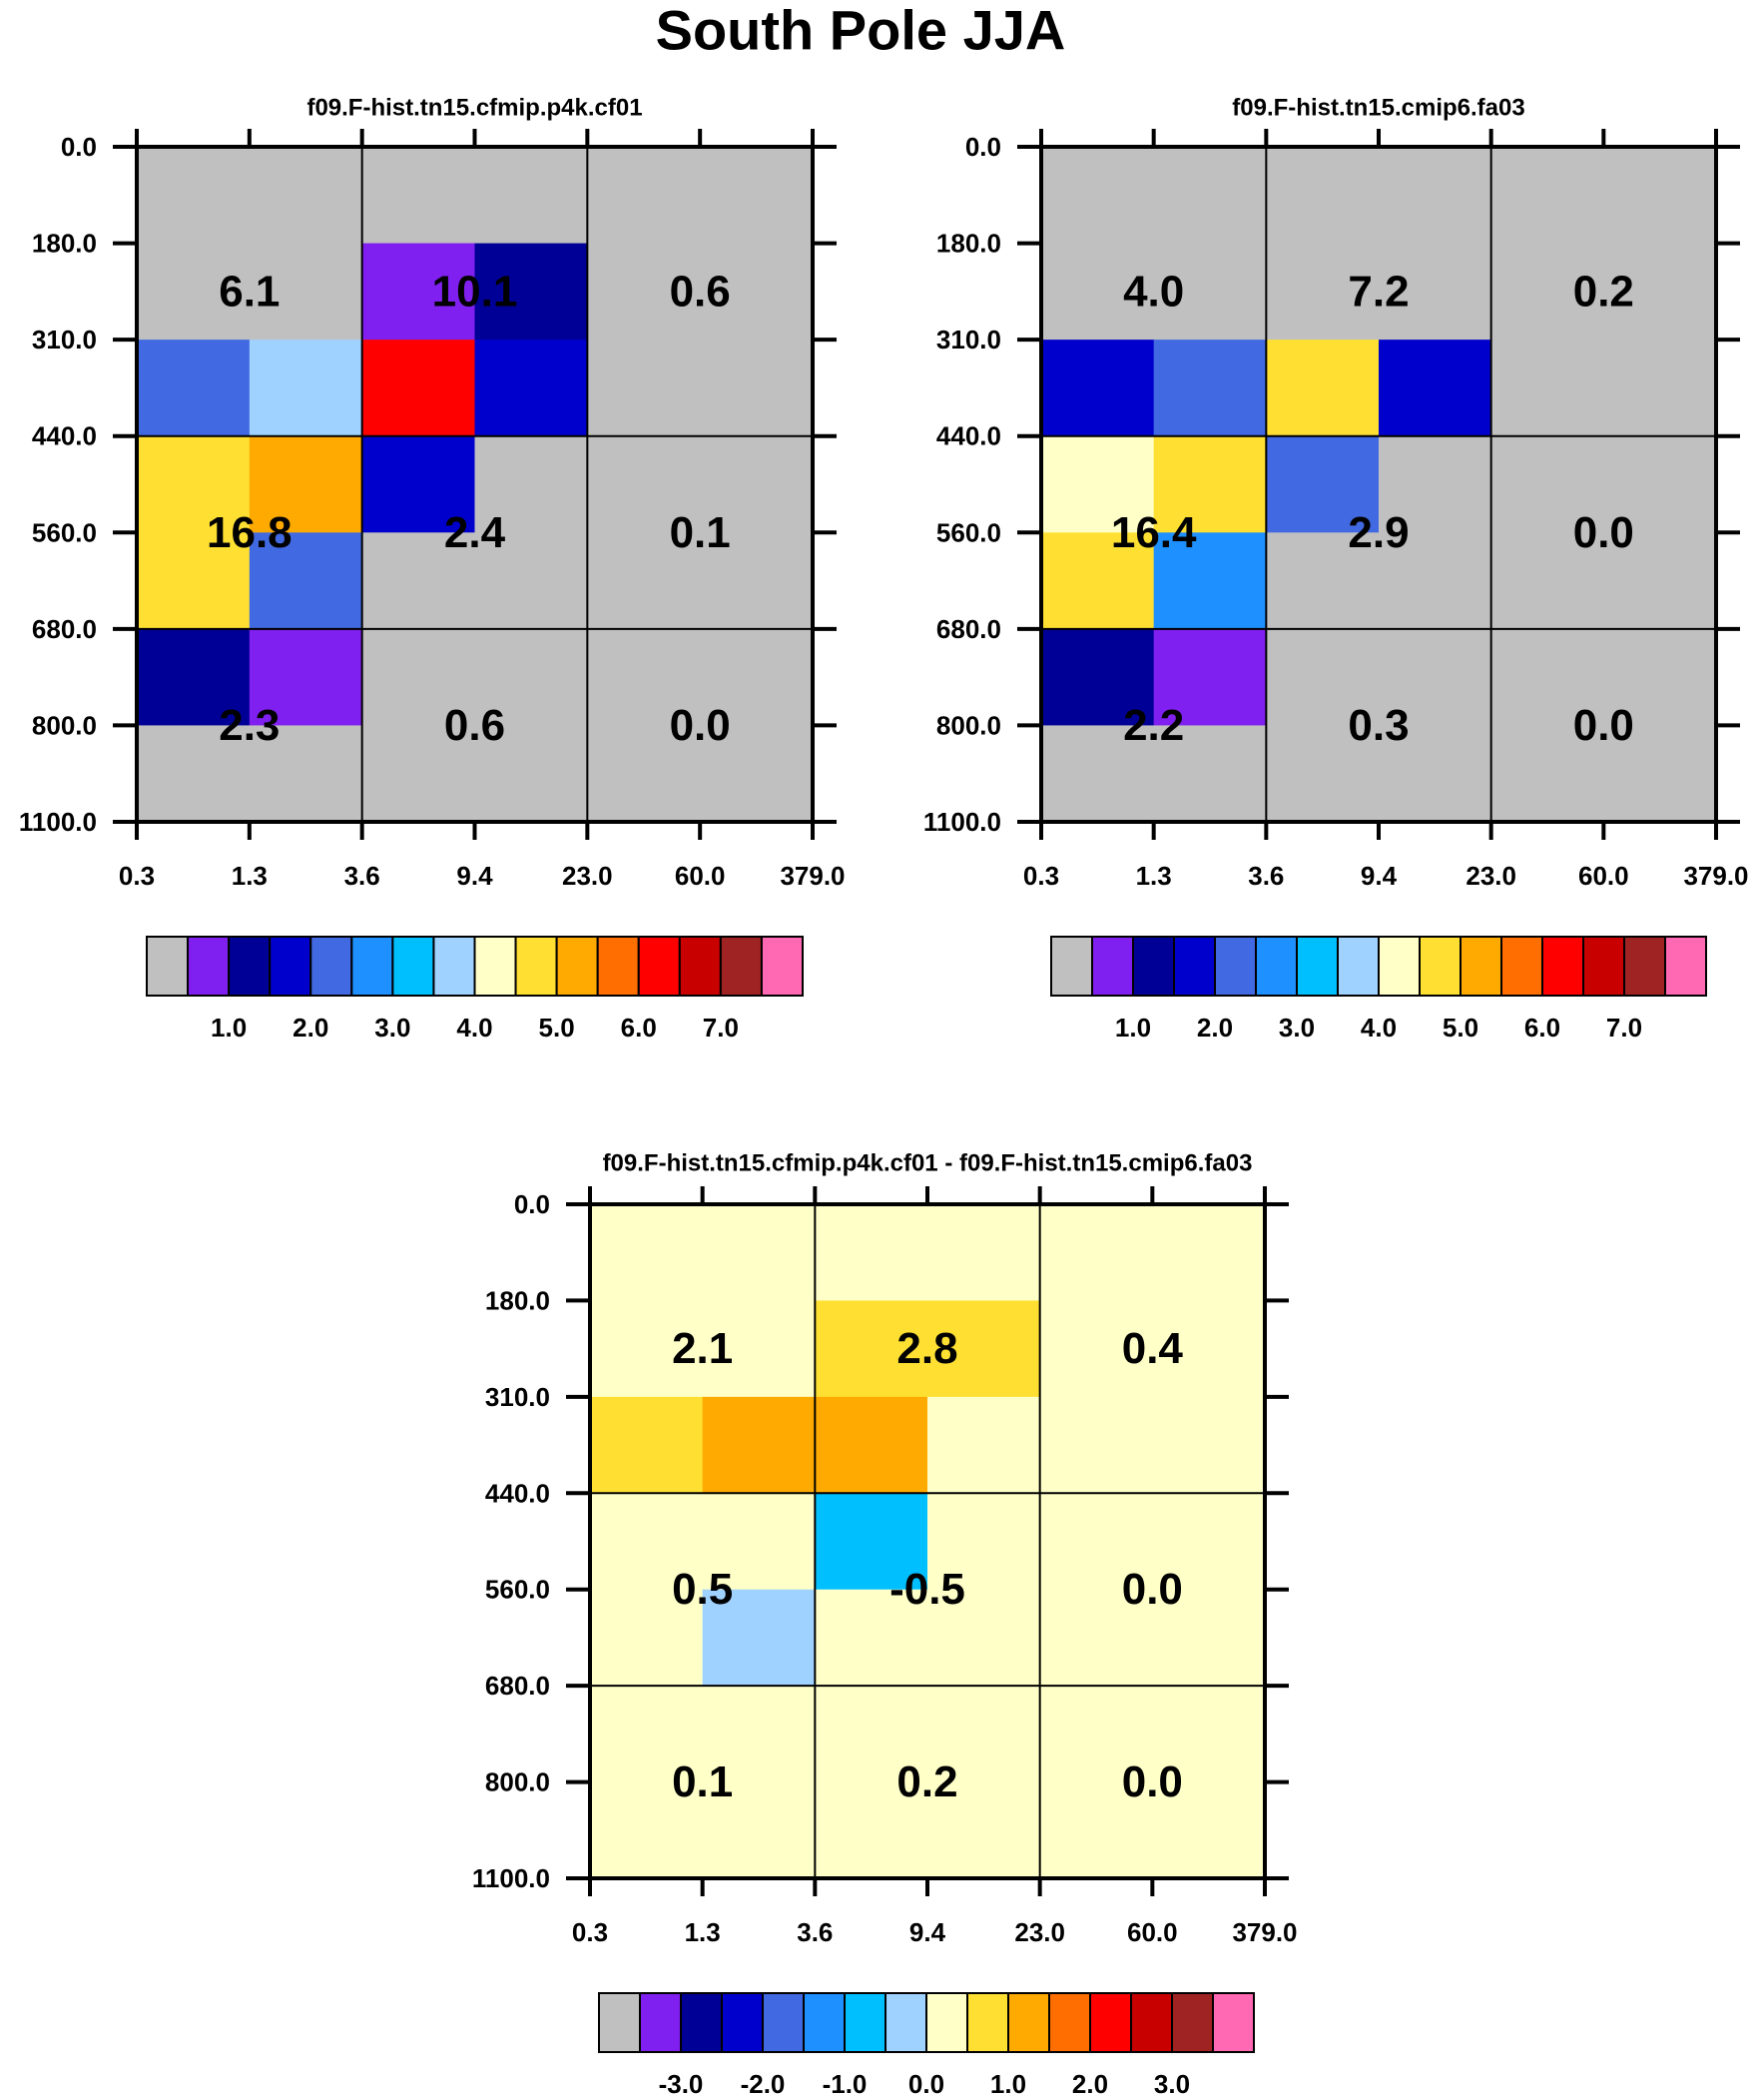 This screenshot has height=2100, width=1760. I want to click on colorbar-label: 6.0, so click(1542, 1028).